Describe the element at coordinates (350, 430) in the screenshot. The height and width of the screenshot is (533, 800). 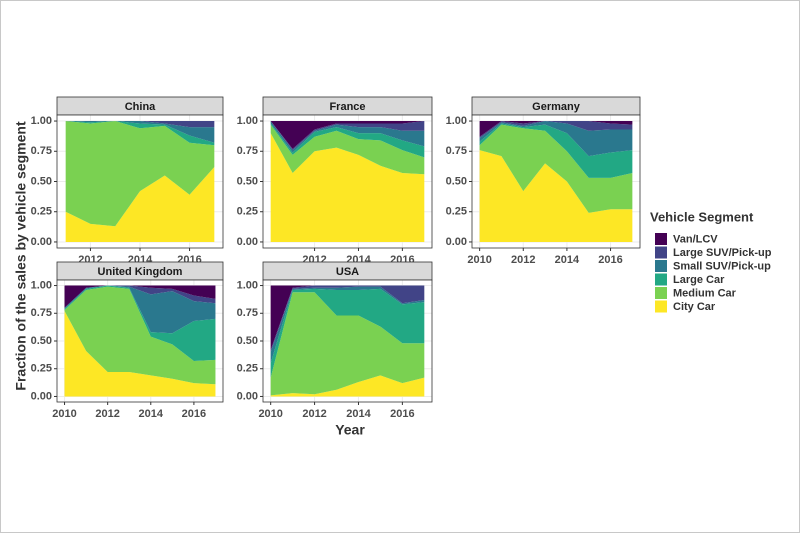
I see `x-axis-title: Year` at that location.